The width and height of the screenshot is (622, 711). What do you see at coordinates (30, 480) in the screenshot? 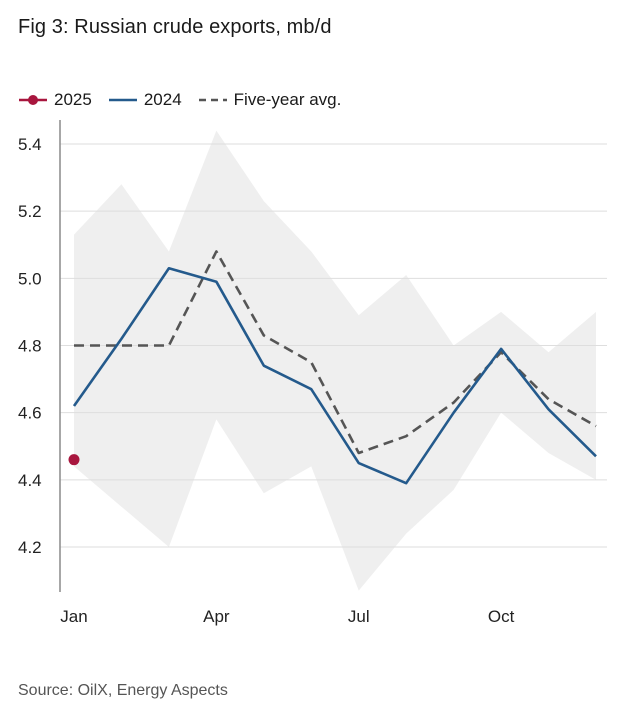
I see `y-tick-label: 4.4` at bounding box center [30, 480].